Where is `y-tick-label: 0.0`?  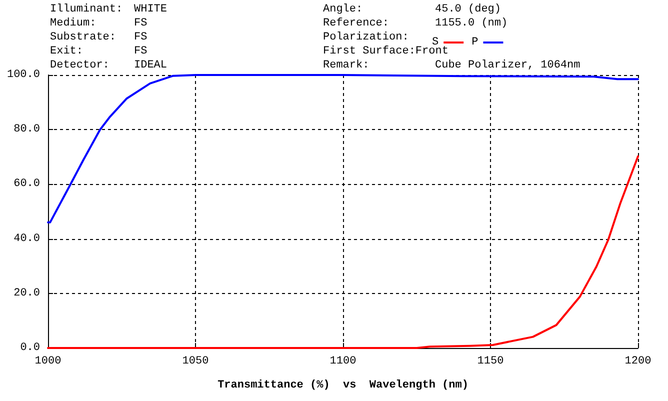 y-tick-label: 0.0 is located at coordinates (30, 348).